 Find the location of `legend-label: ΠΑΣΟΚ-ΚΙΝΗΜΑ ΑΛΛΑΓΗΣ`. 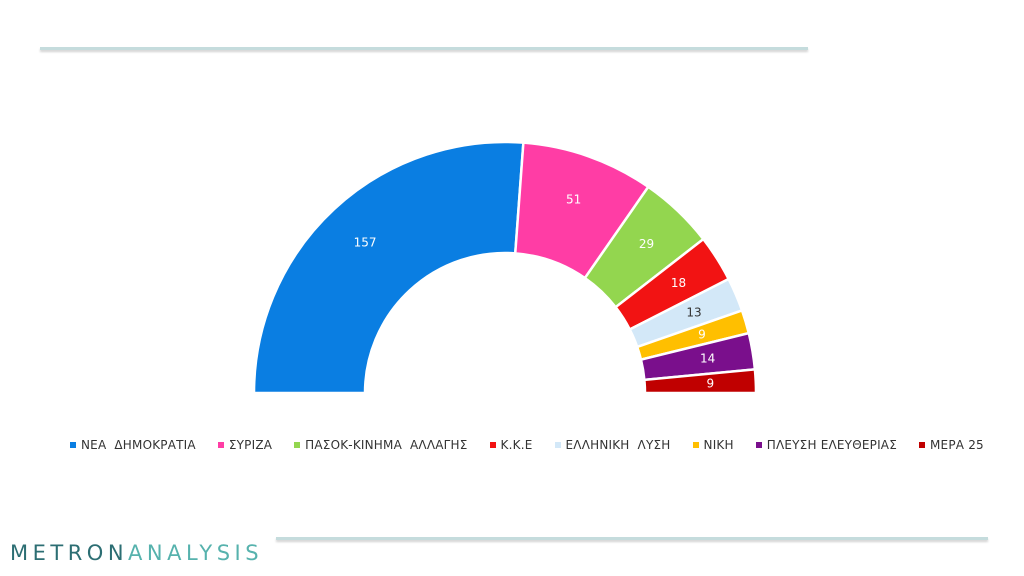

legend-label: ΠΑΣΟΚ-ΚΙΝΗΜΑ ΑΛΛΑΓΗΣ is located at coordinates (386, 445).